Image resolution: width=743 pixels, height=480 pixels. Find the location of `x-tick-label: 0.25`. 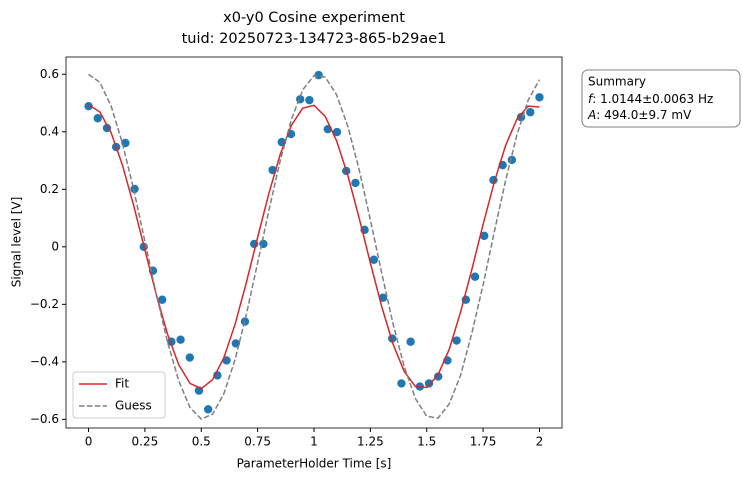

x-tick-label: 0.25 is located at coordinates (145, 442).